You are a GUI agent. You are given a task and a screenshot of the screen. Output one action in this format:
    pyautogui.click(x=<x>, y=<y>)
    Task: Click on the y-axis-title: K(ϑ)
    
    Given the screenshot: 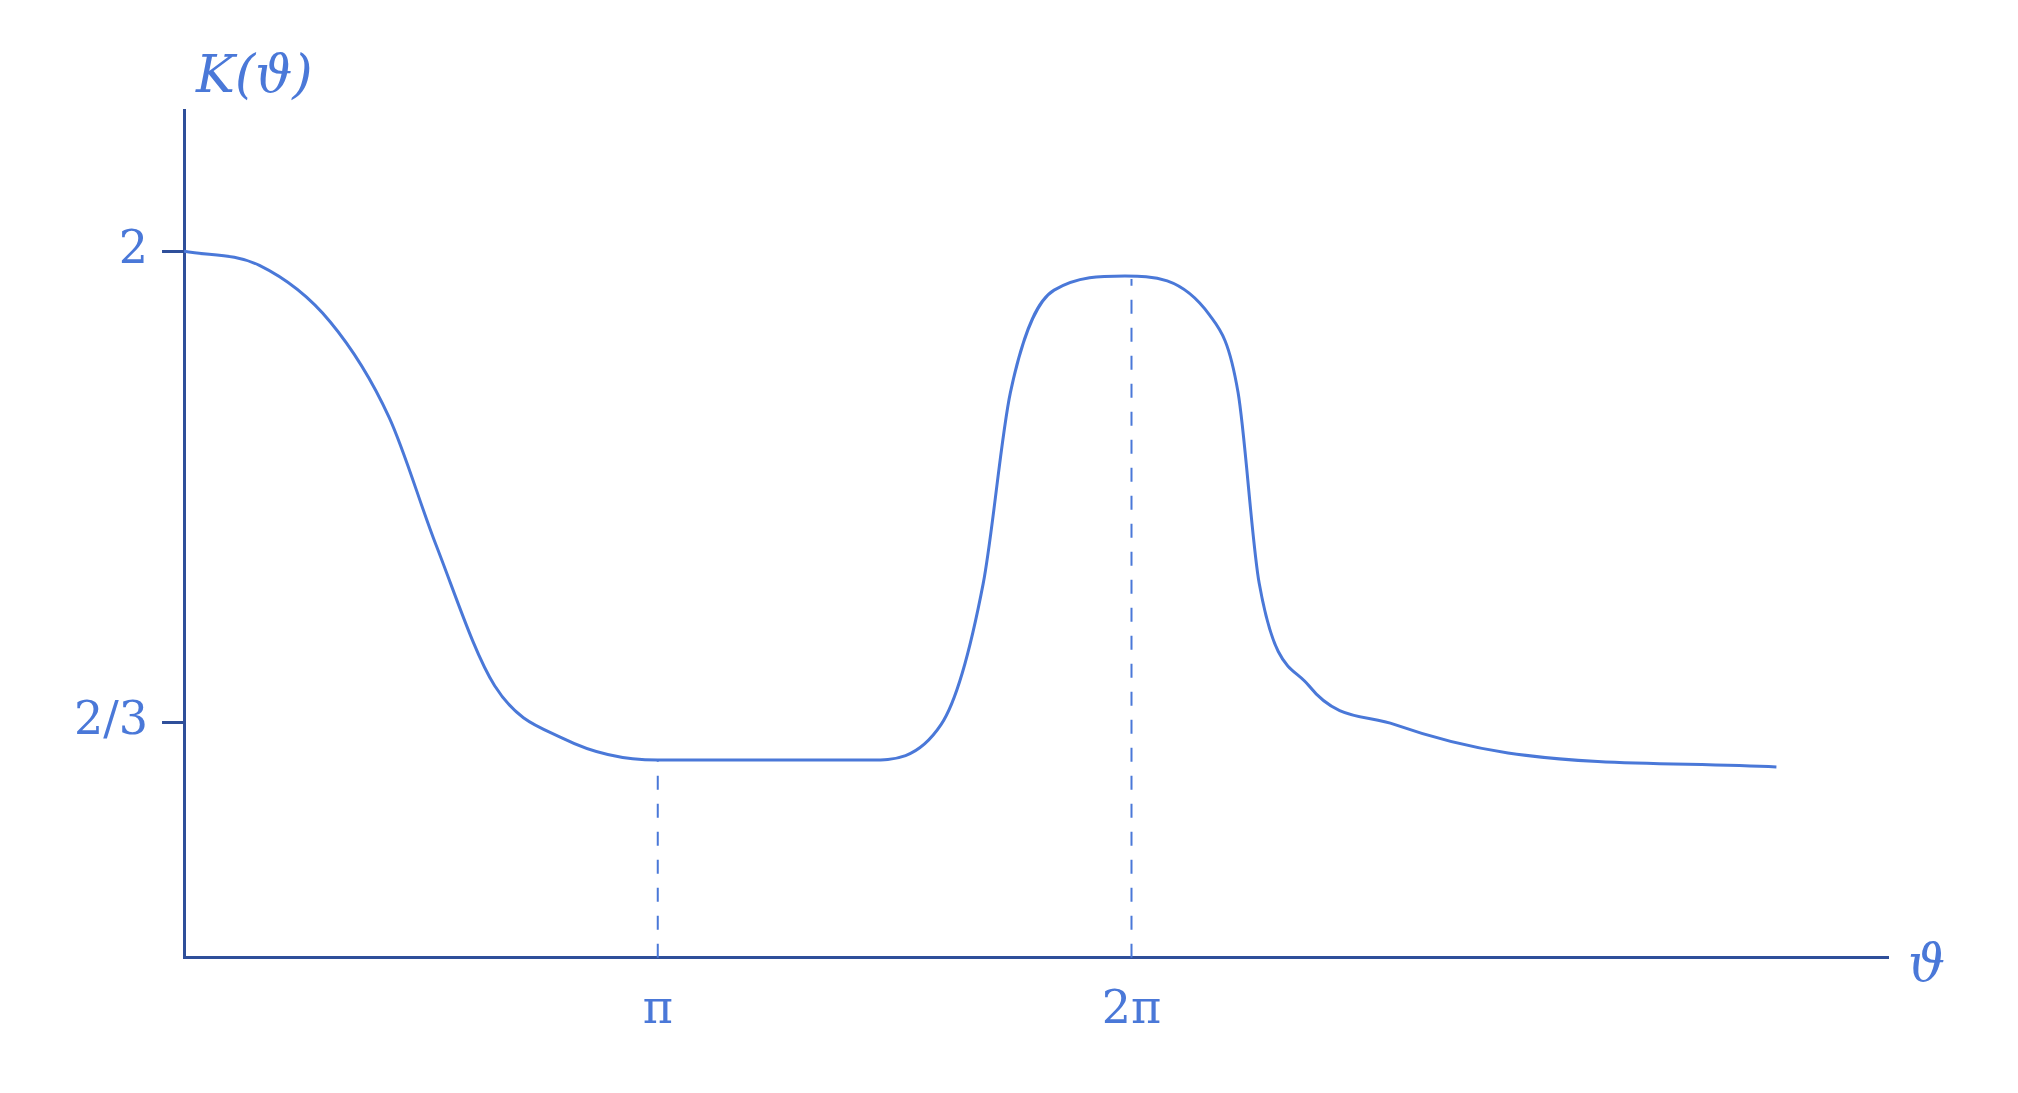 What is the action you would take?
    pyautogui.click(x=254, y=73)
    